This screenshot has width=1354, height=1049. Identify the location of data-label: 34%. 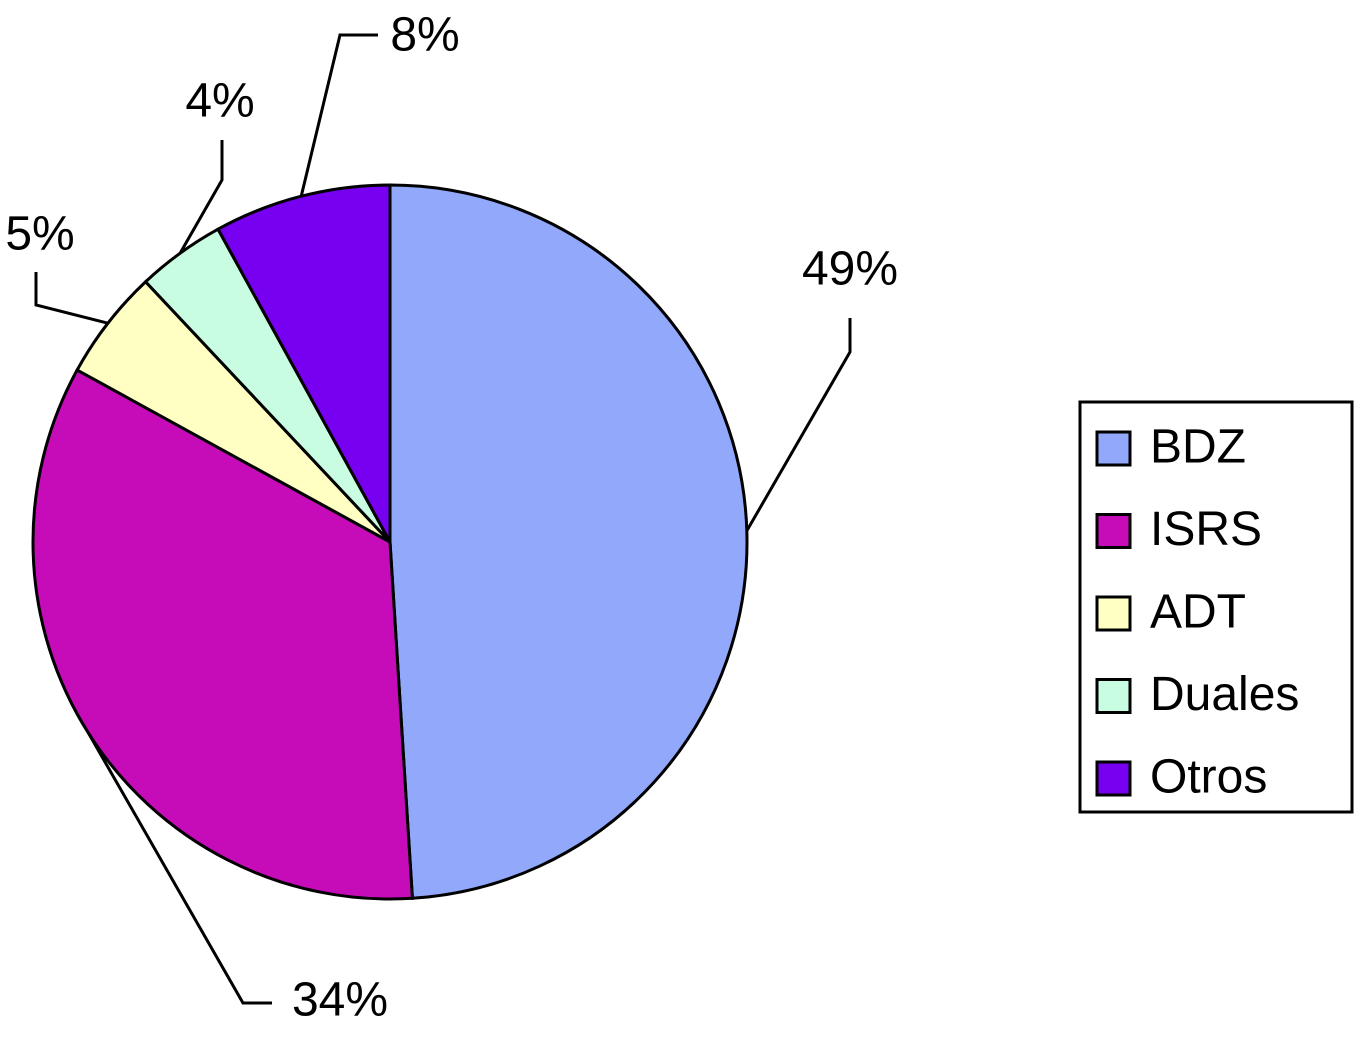
(340, 1000).